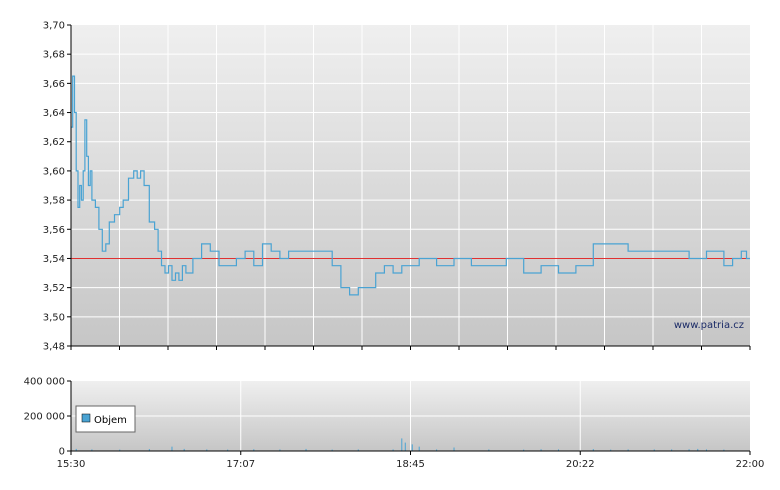  I want to click on x-tick-label: 20:22, so click(580, 464).